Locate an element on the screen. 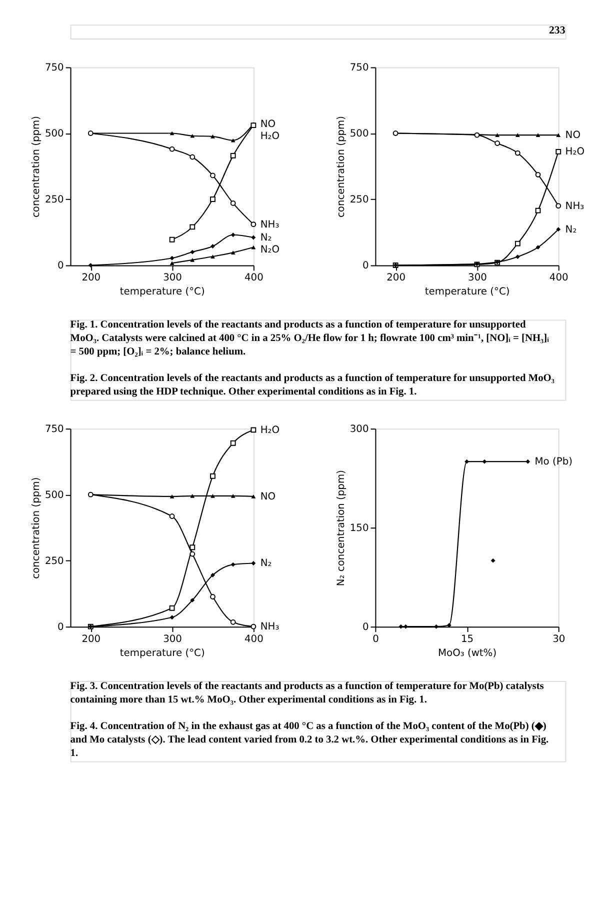 Image resolution: width=595 pixels, height=903 pixels. y-axis-title: N₂ concentration (ppm) is located at coordinates (341, 528).